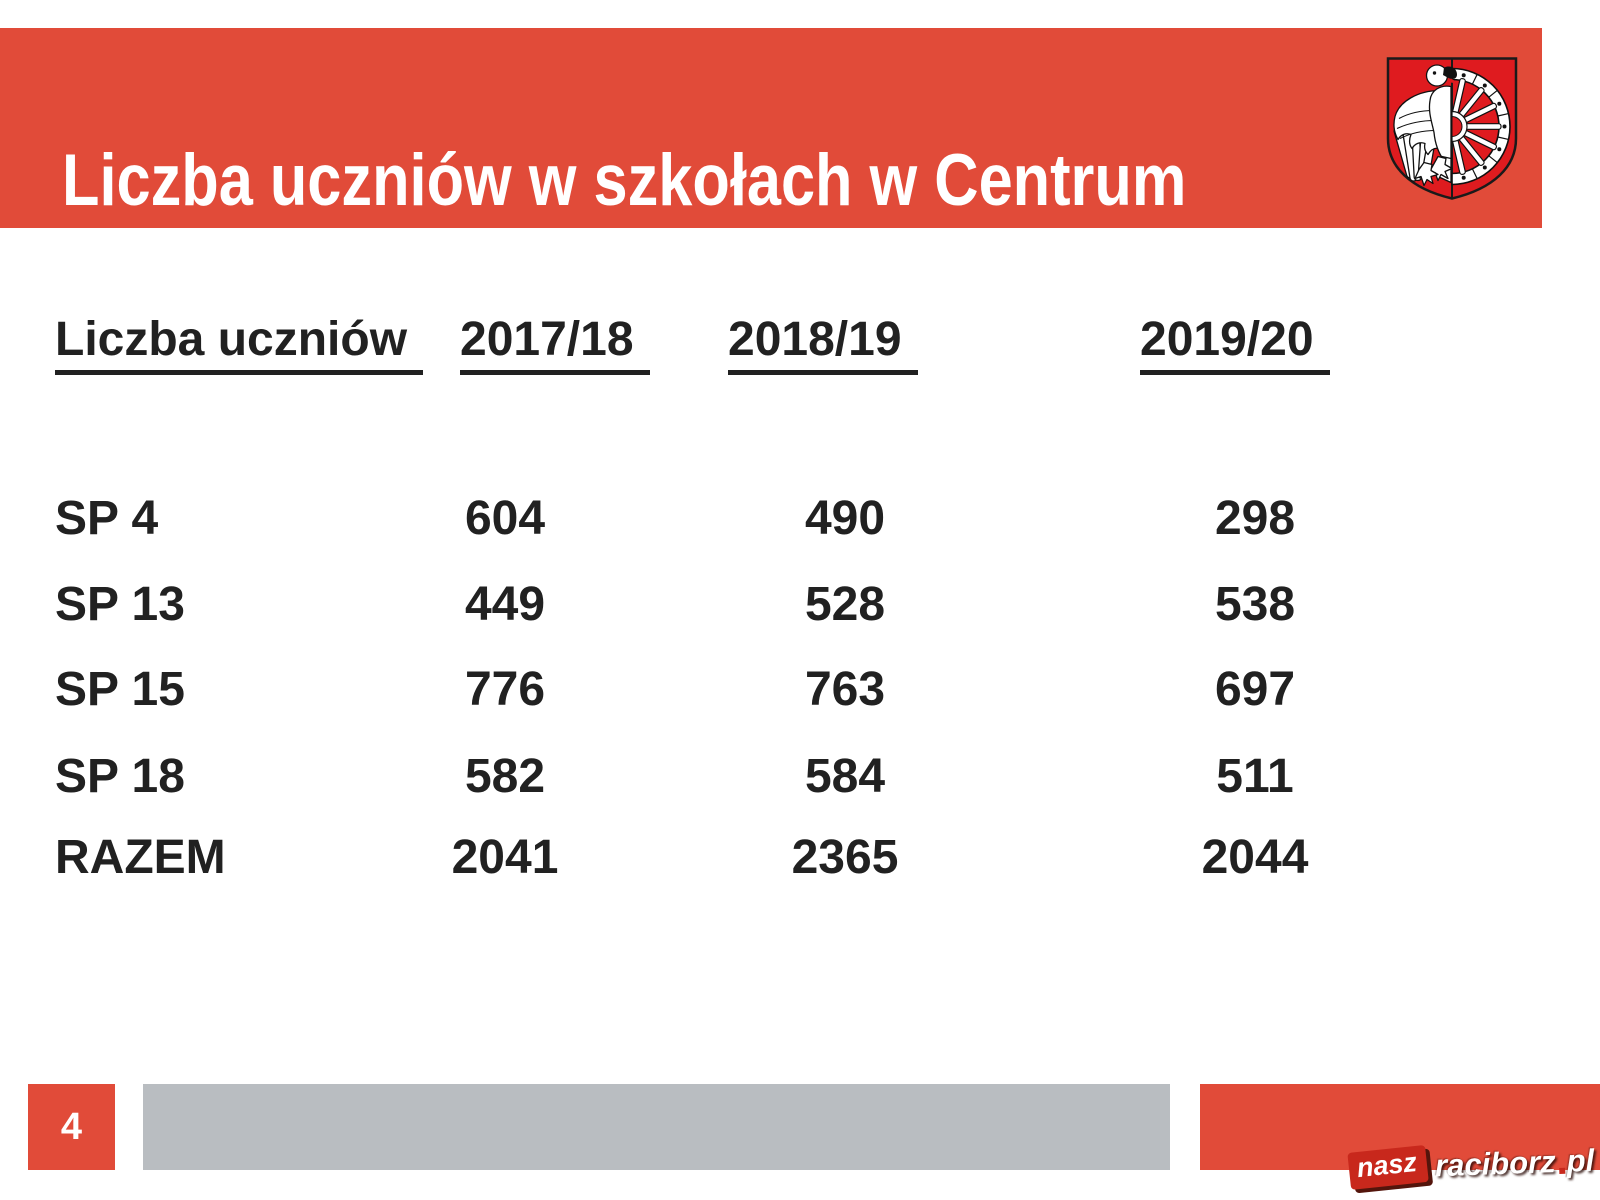  What do you see at coordinates (1452, 128) in the screenshot?
I see `raciborz-coat-of-arms-icon` at bounding box center [1452, 128].